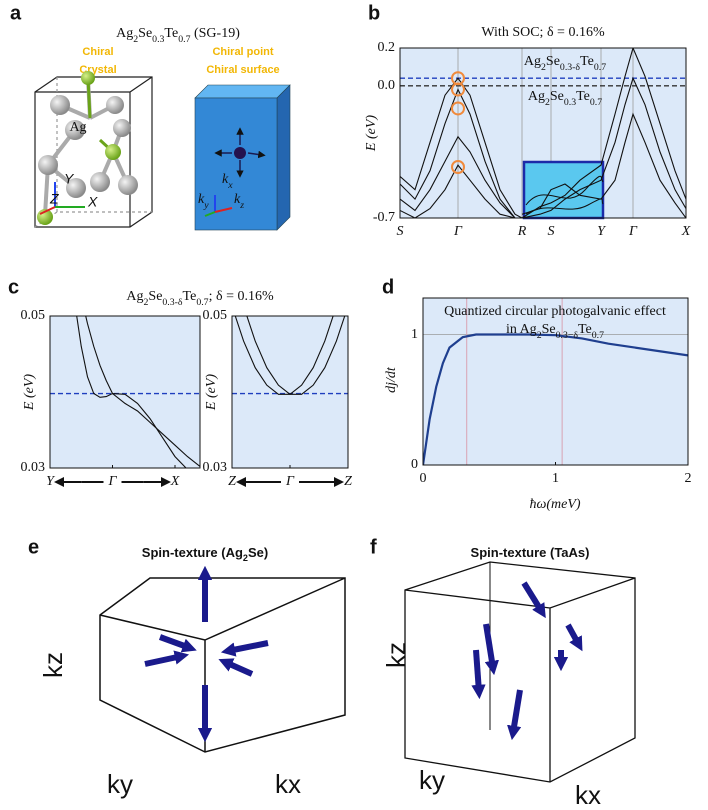 The image size is (708, 810). I want to click on axis-label: Y, so click(69, 179).